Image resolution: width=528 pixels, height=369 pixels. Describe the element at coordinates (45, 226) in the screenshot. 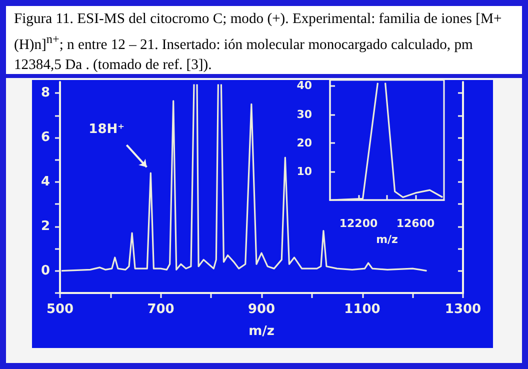

I see `y-tick-label: 2` at that location.